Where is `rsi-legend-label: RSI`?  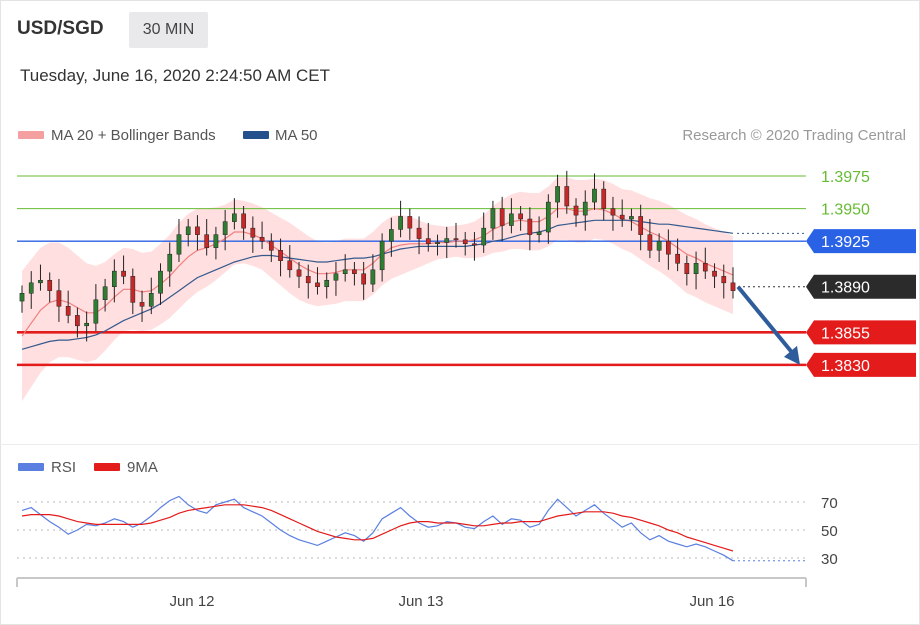 rsi-legend-label: RSI is located at coordinates (63, 467).